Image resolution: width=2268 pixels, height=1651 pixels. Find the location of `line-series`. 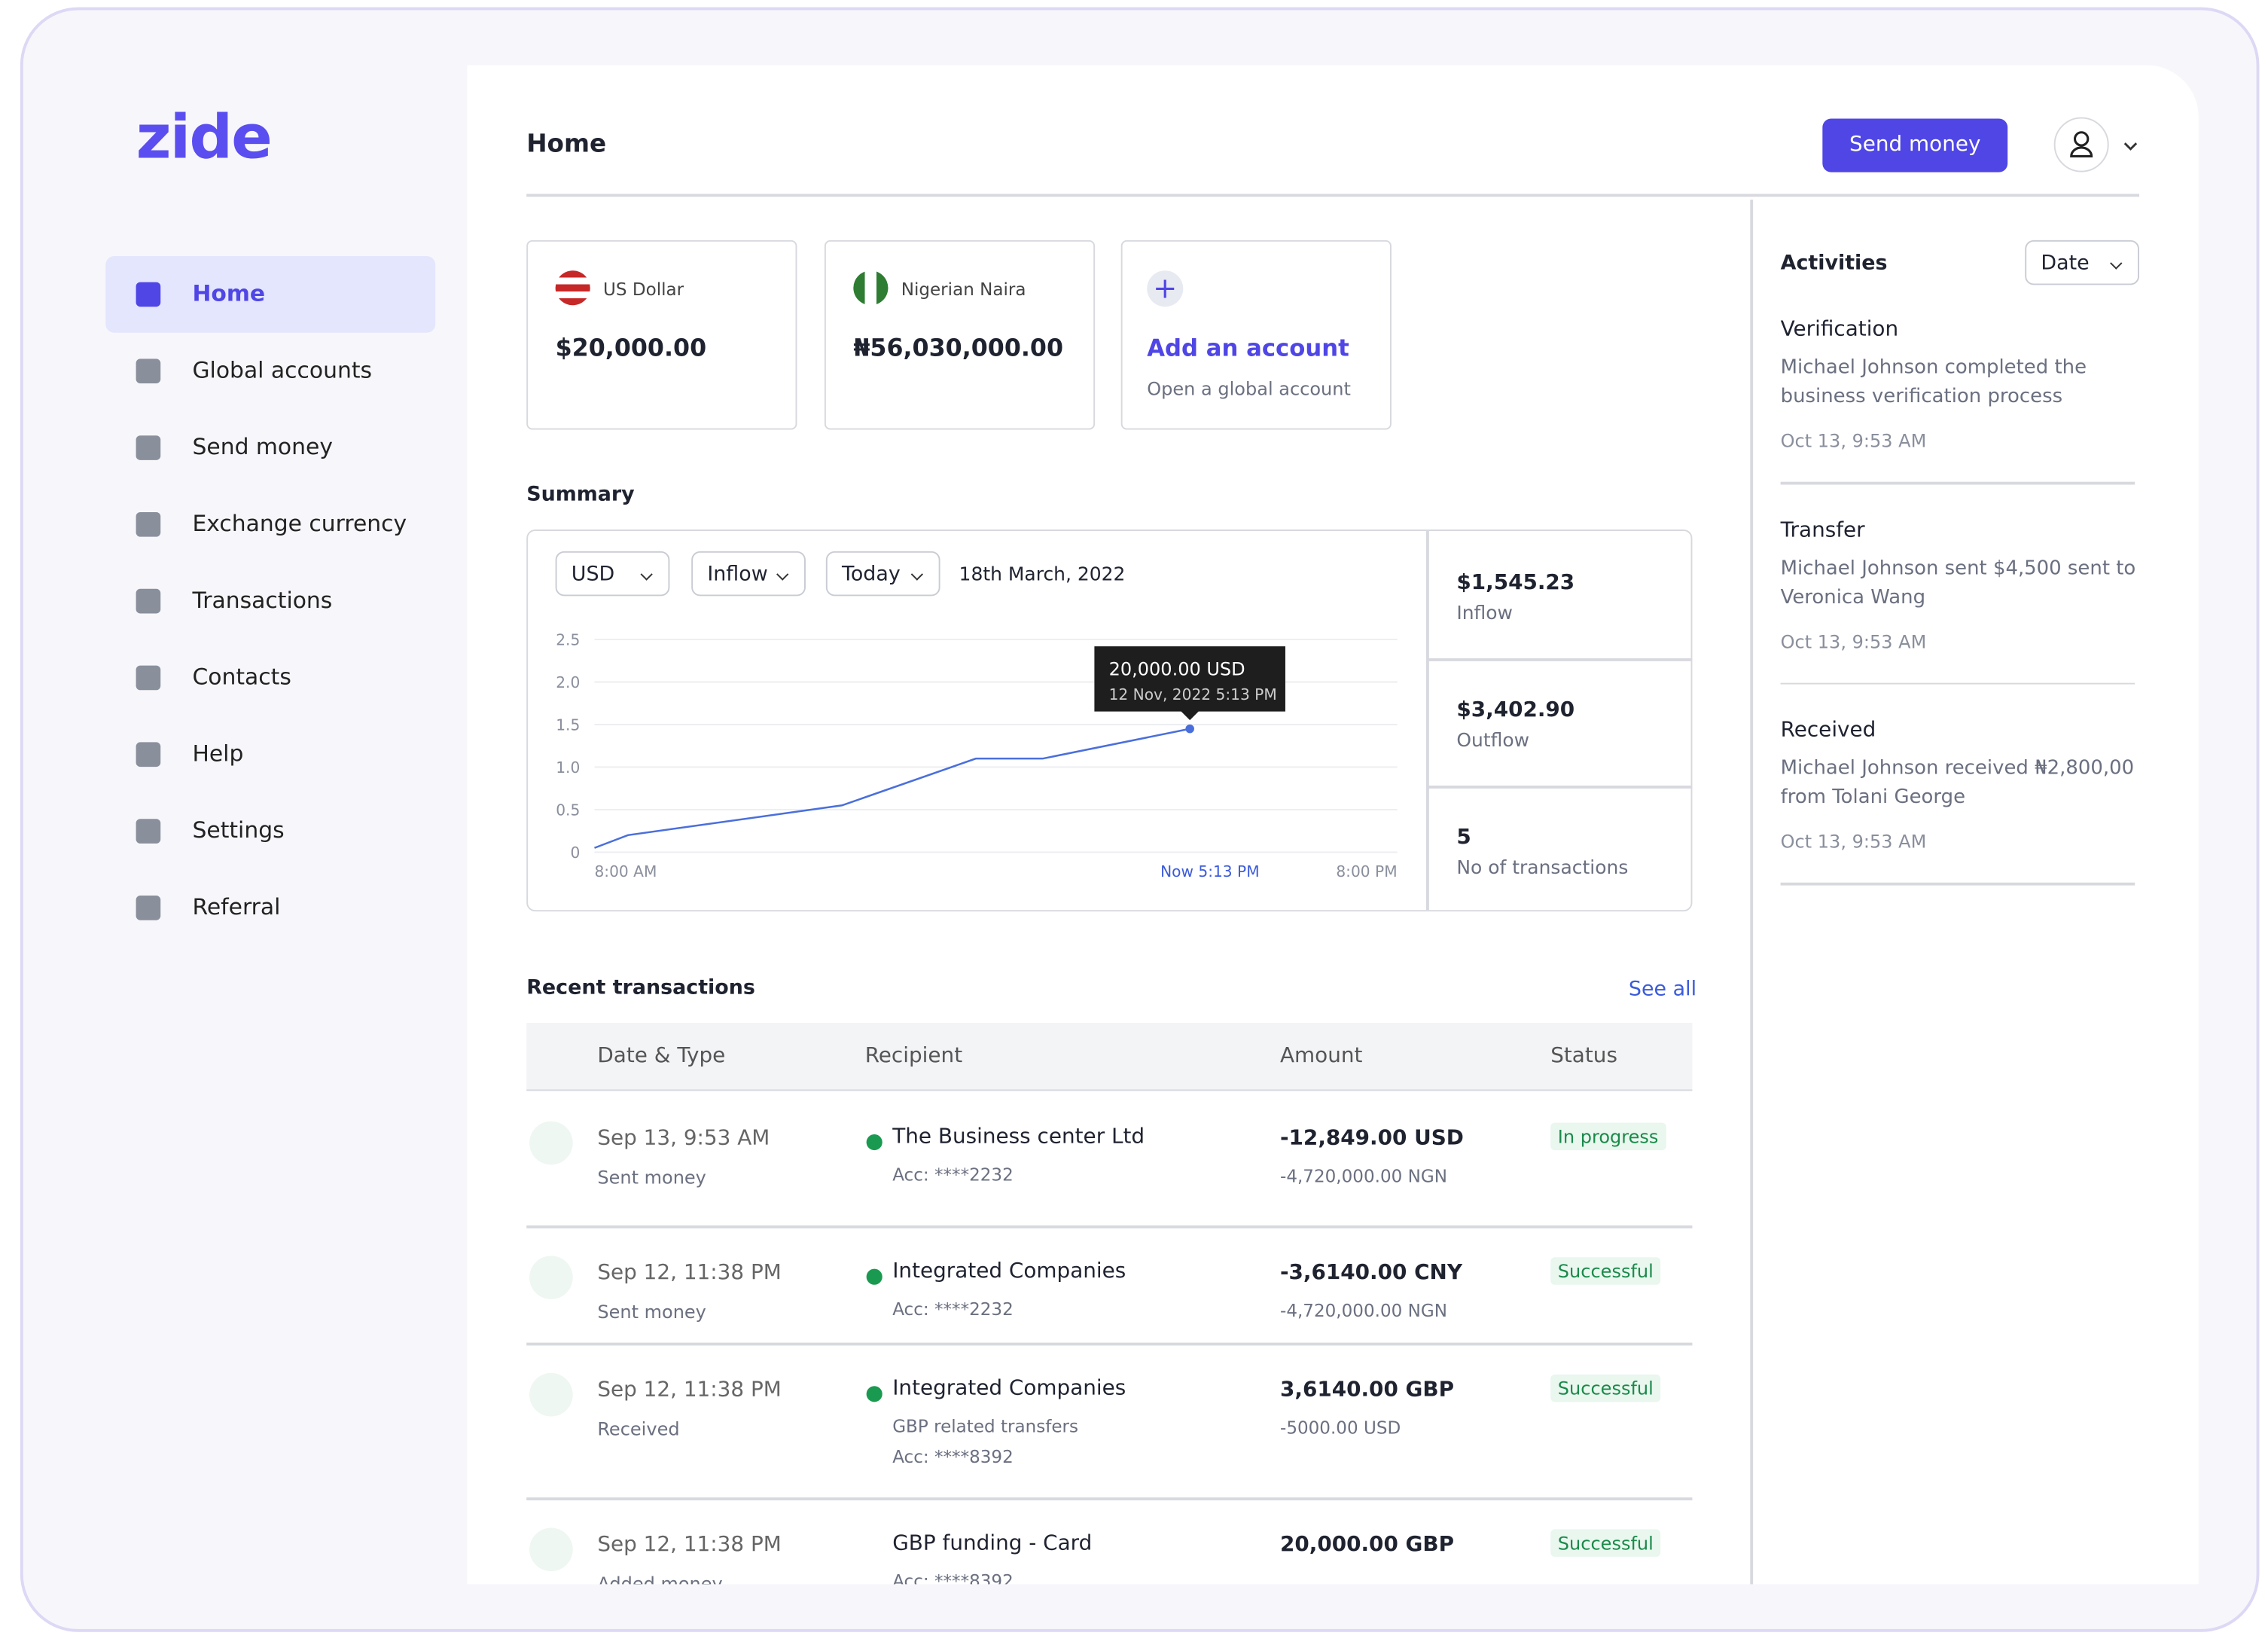

line-series is located at coordinates (892, 788).